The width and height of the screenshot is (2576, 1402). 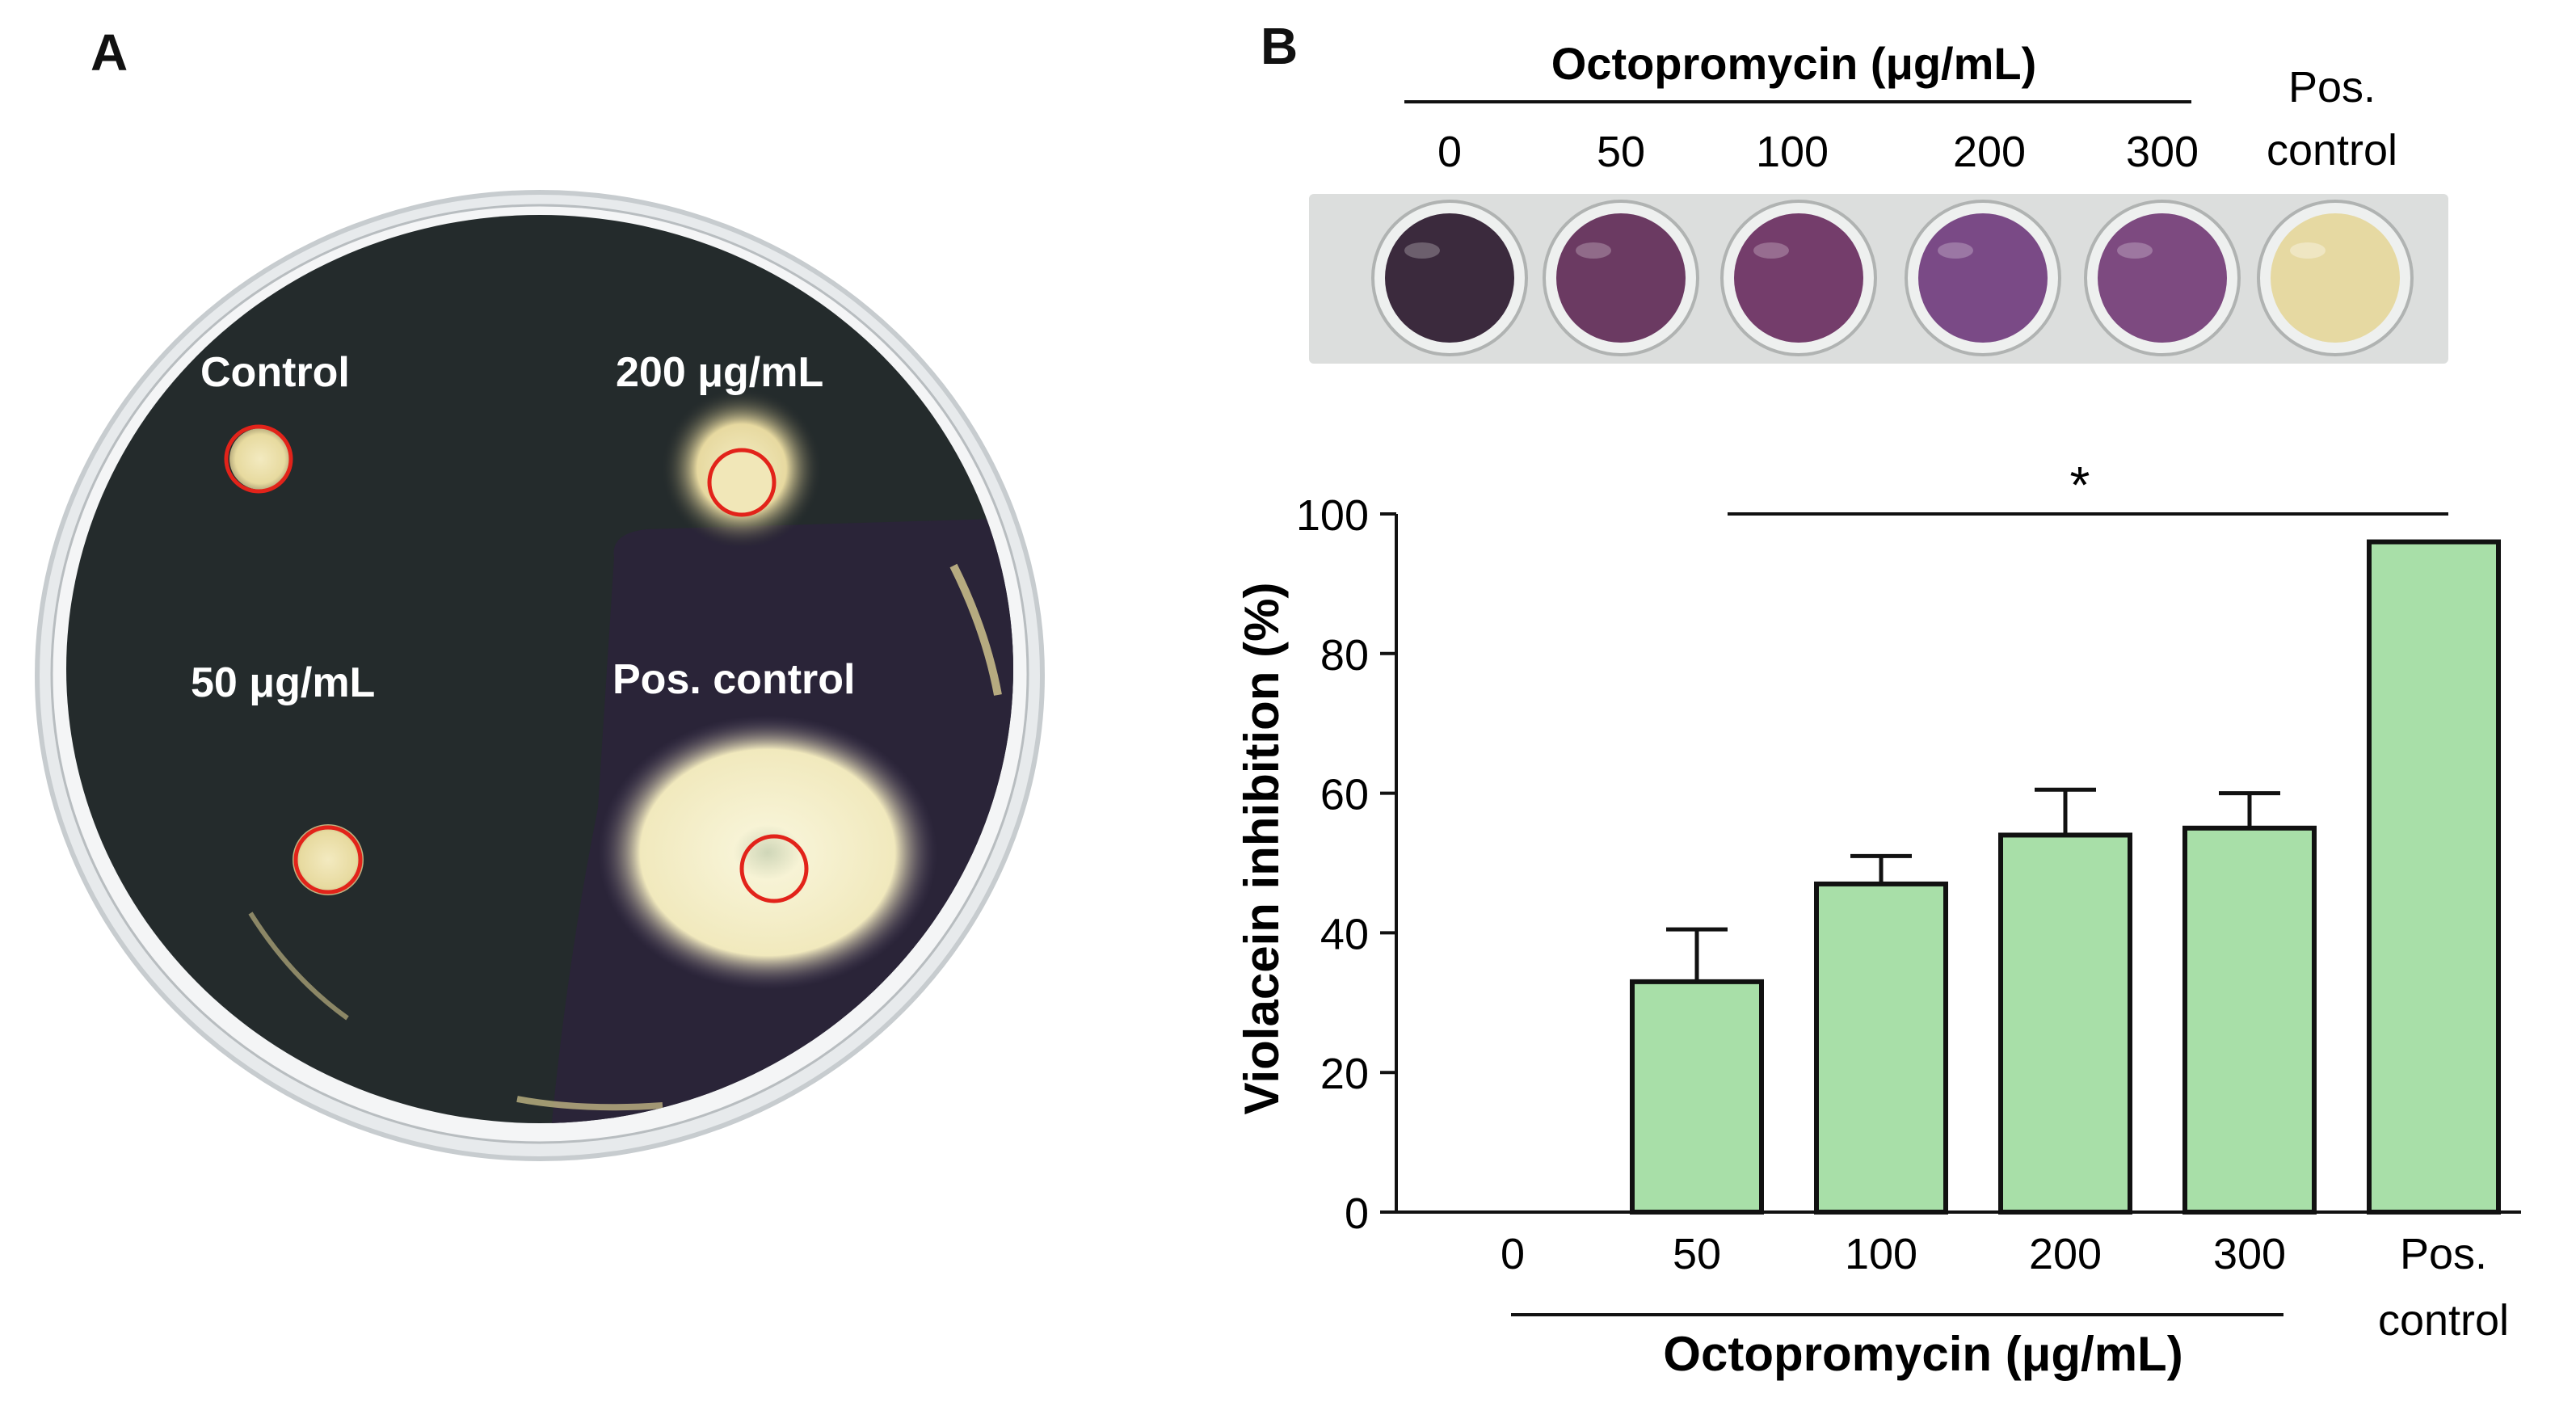 I want to click on well-label-200: 200, so click(x=1989, y=152).